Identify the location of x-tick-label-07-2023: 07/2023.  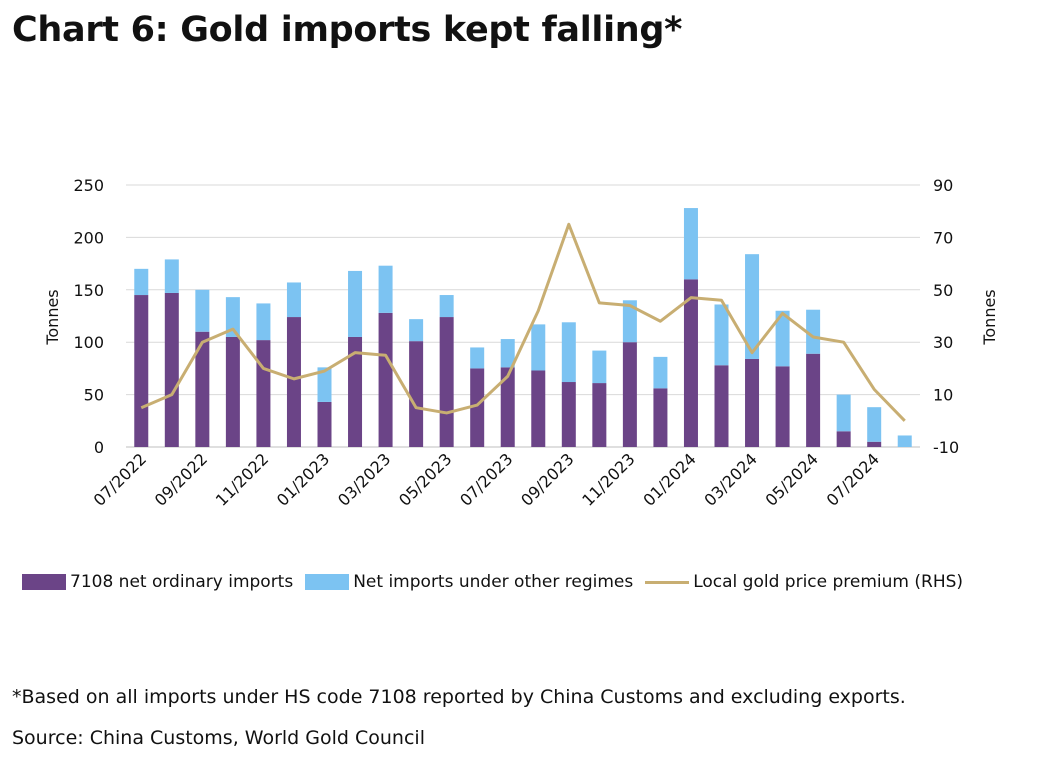
(486, 479).